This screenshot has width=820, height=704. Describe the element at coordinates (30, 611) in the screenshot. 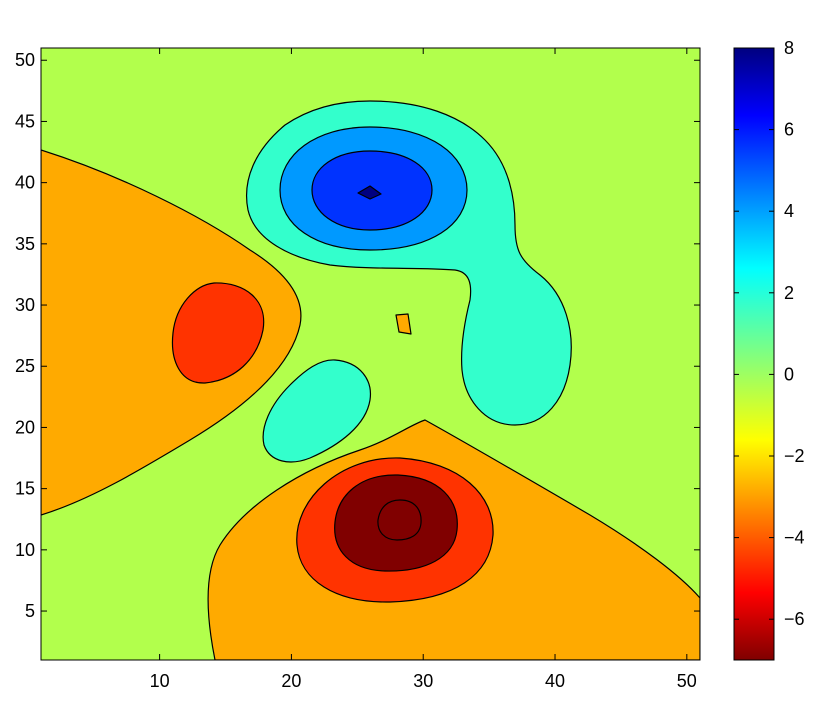

I see `y-tick-label: 5` at that location.